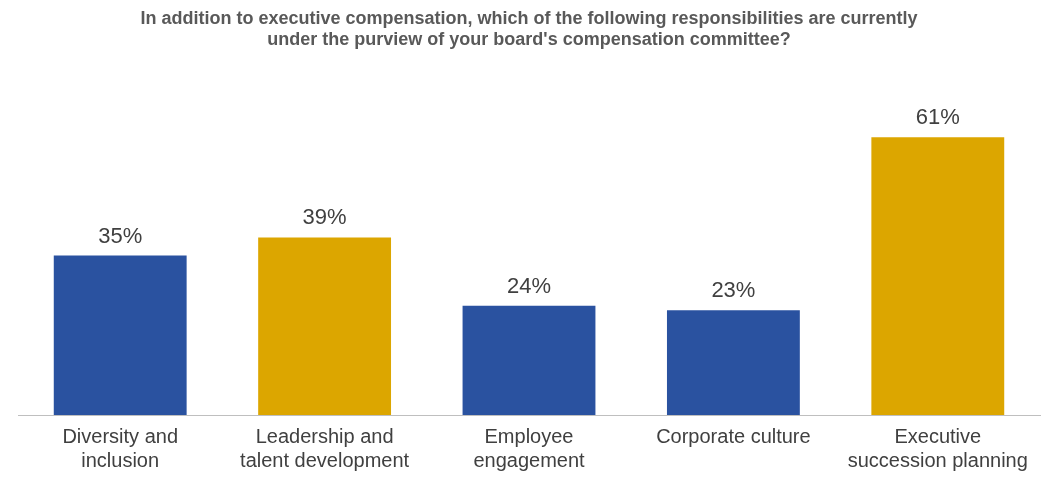  What do you see at coordinates (733, 435) in the screenshot?
I see `x-tick-label: Corporate culture` at bounding box center [733, 435].